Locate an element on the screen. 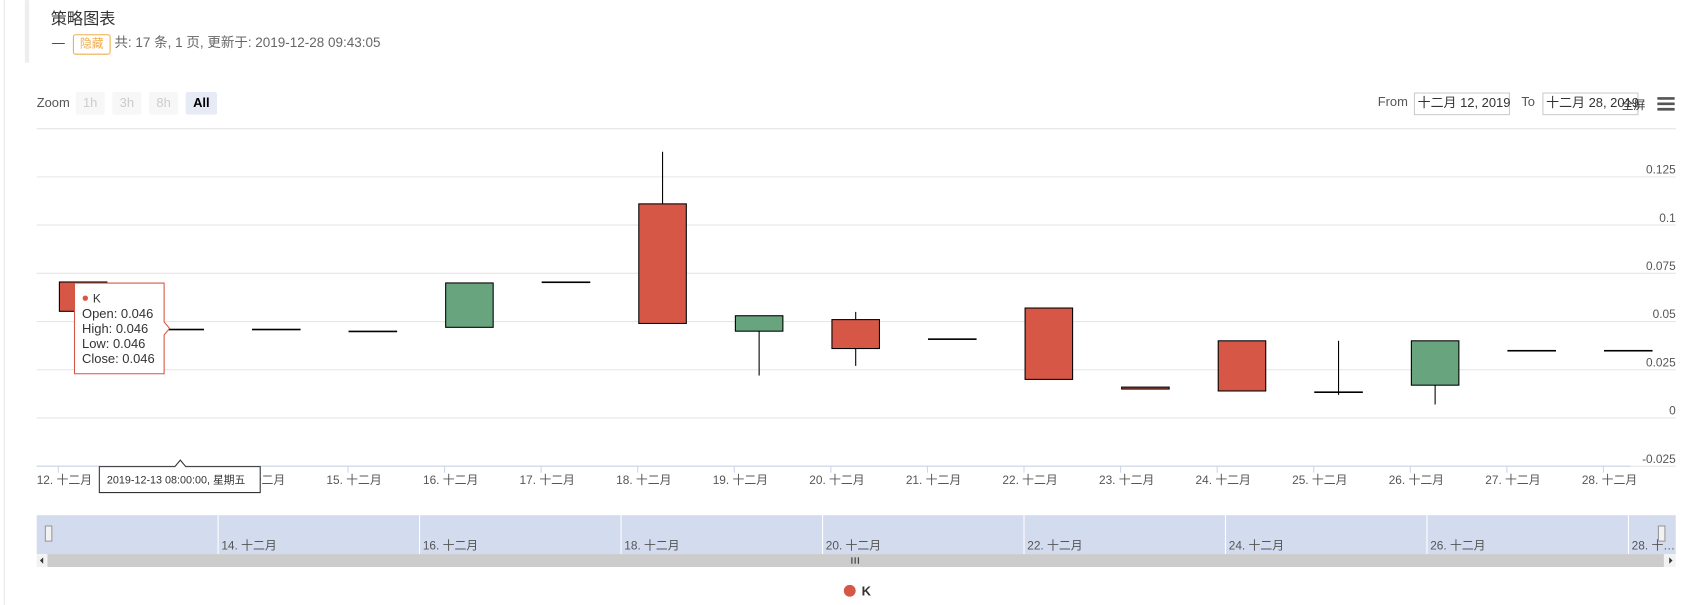 This screenshot has width=1693, height=605. to-date: 十二月 28, 2019 is located at coordinates (1592, 102).